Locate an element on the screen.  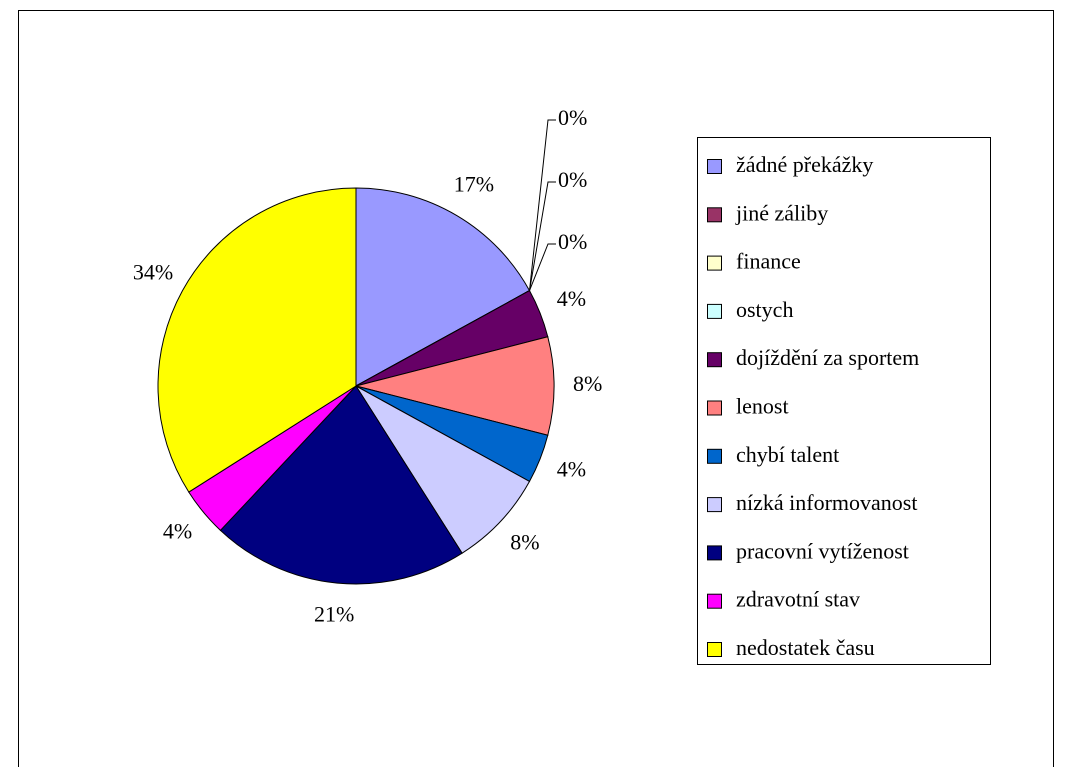
legend-label: dojíždění za sportem is located at coordinates (827, 357).